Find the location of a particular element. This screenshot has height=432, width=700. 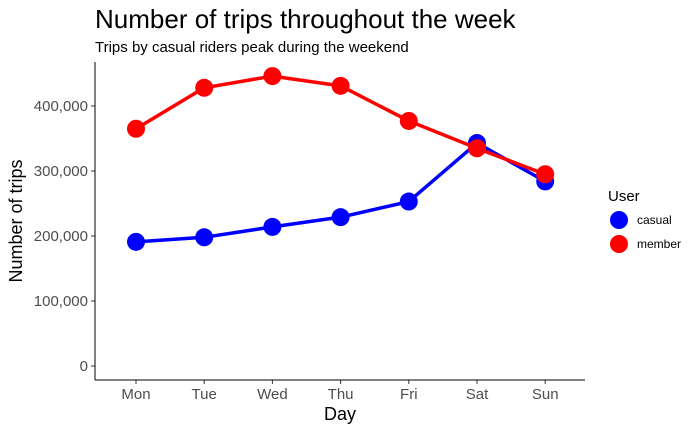

legend-label: casual is located at coordinates (654, 220).